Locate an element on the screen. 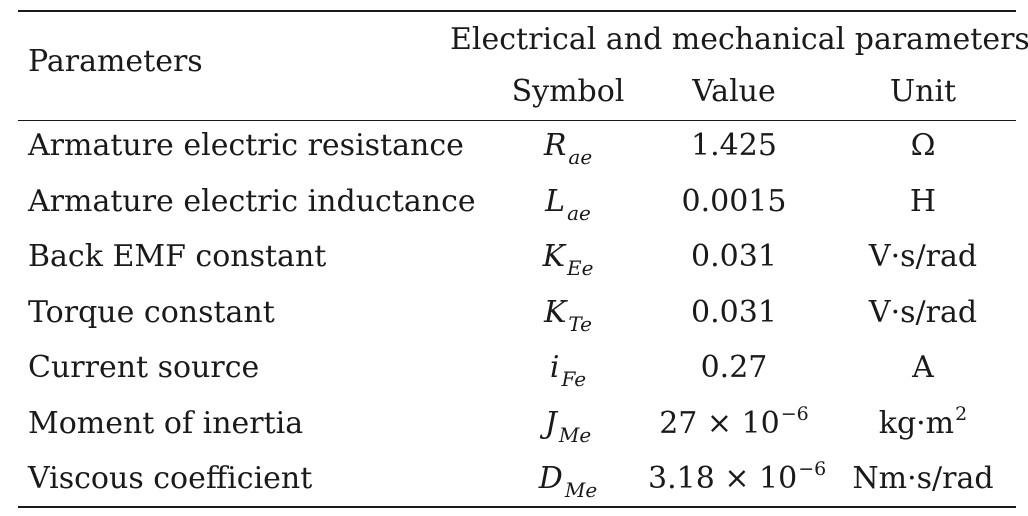  value-mantissa: 0.0015 is located at coordinates (734, 201).